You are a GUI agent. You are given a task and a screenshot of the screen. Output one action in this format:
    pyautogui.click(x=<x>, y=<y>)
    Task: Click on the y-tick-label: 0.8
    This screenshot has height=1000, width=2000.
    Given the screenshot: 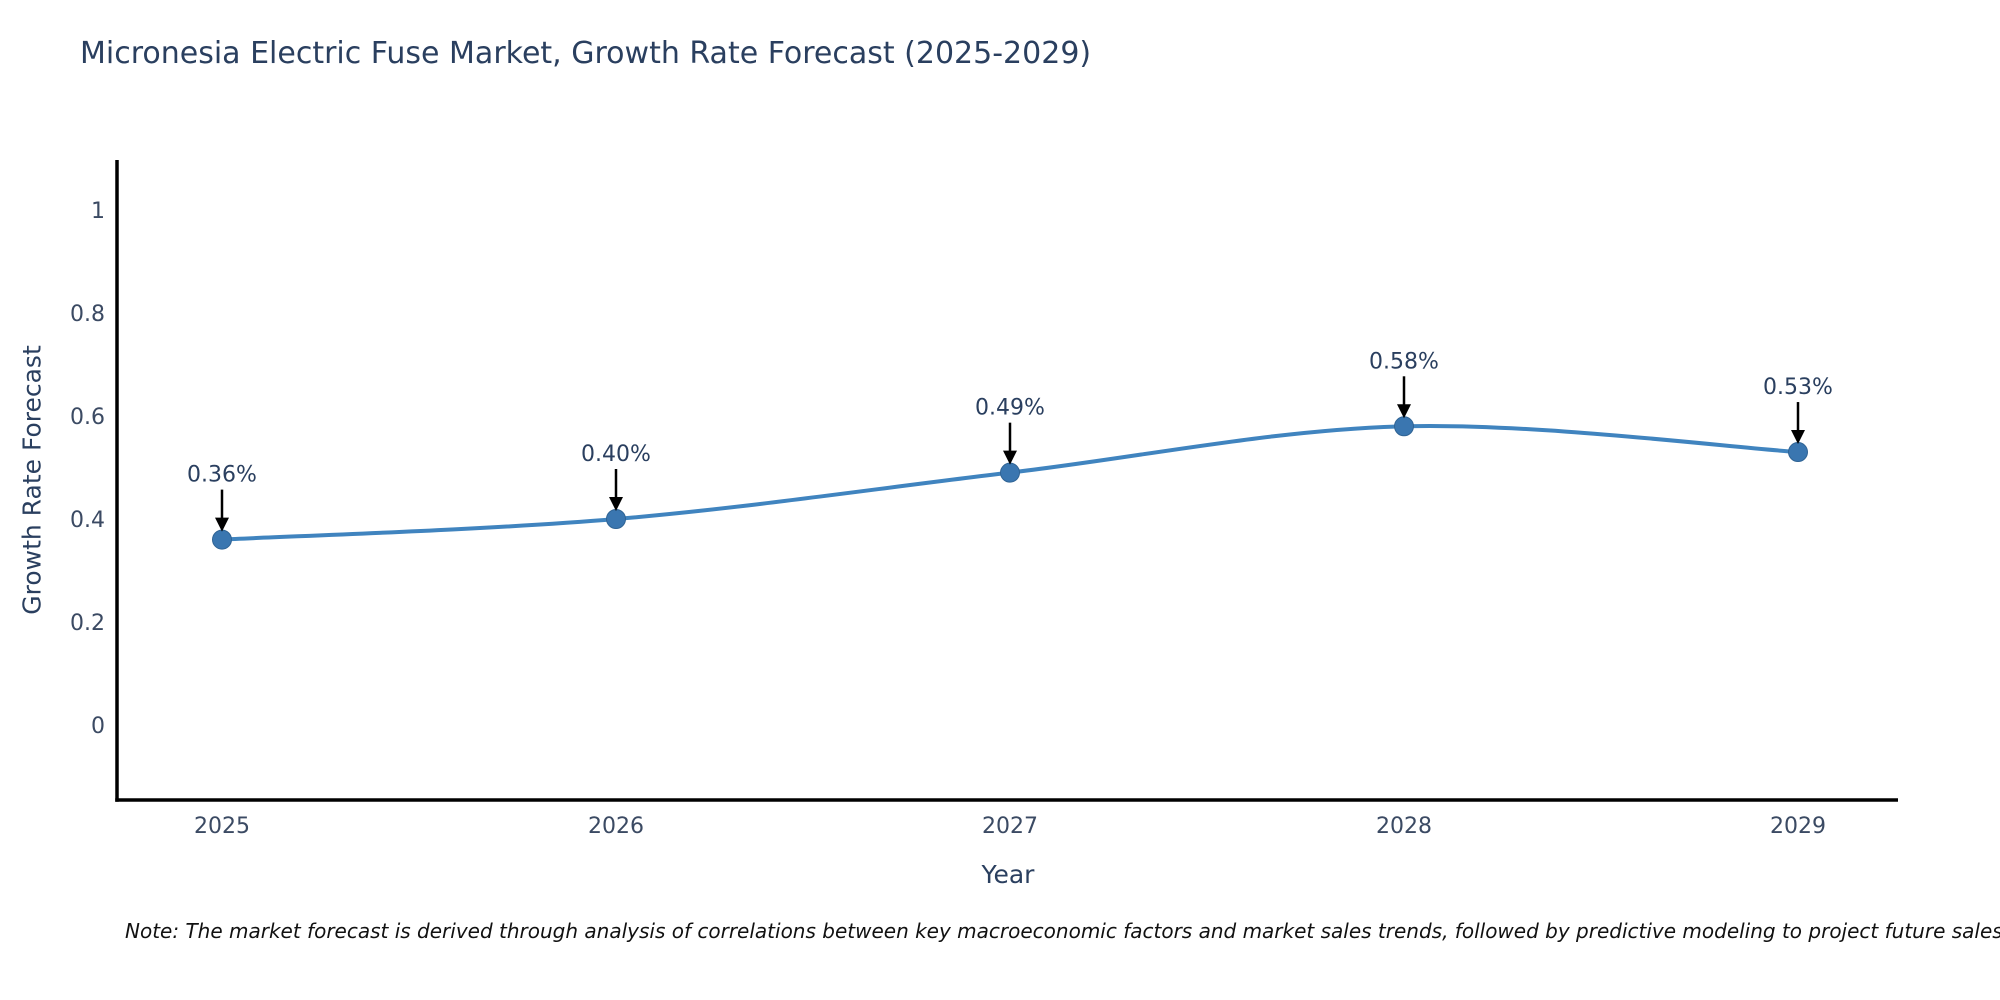 What is the action you would take?
    pyautogui.click(x=87, y=314)
    